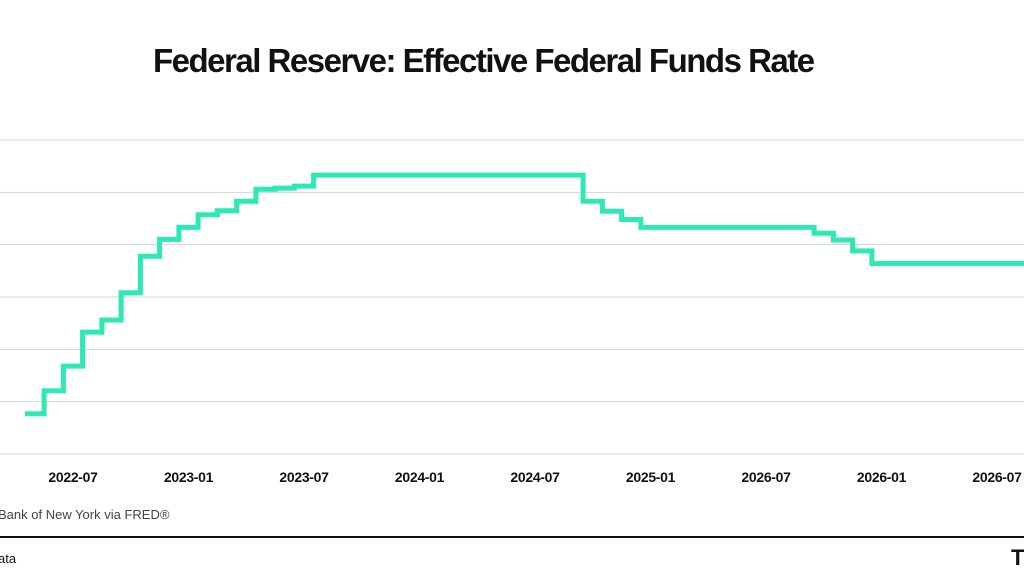 Image resolution: width=1024 pixels, height=576 pixels. What do you see at coordinates (1017, 557) in the screenshot?
I see `brand-logo: T` at bounding box center [1017, 557].